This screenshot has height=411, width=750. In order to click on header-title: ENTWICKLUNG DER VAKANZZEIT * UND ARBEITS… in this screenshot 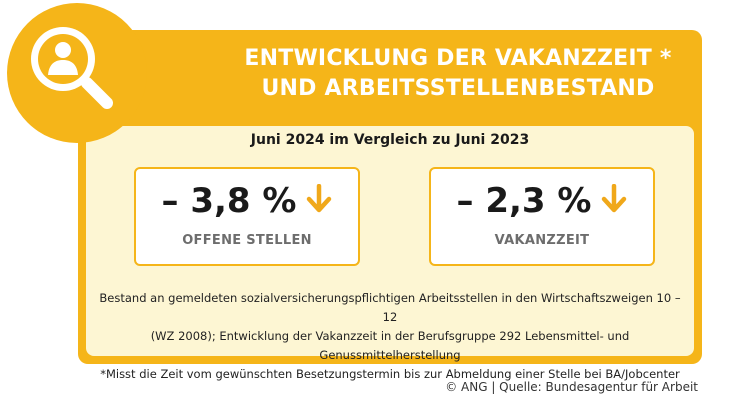, I will do `click(458, 74)`.